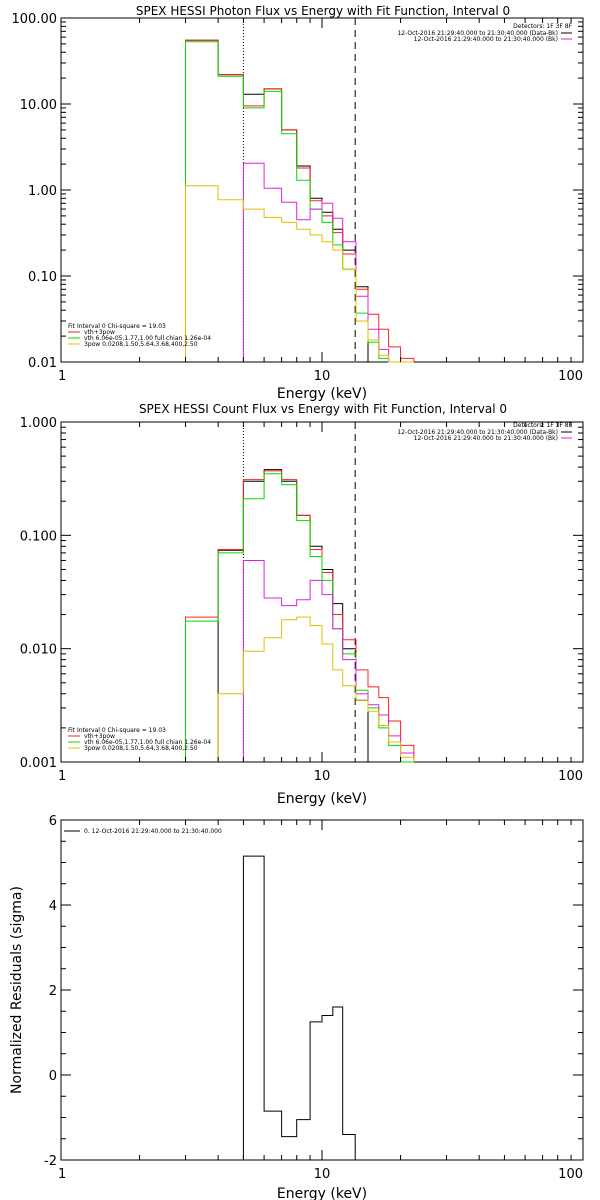 This screenshot has height=1200, width=600. I want to click on y-tick-label: 0.010, so click(38, 650).